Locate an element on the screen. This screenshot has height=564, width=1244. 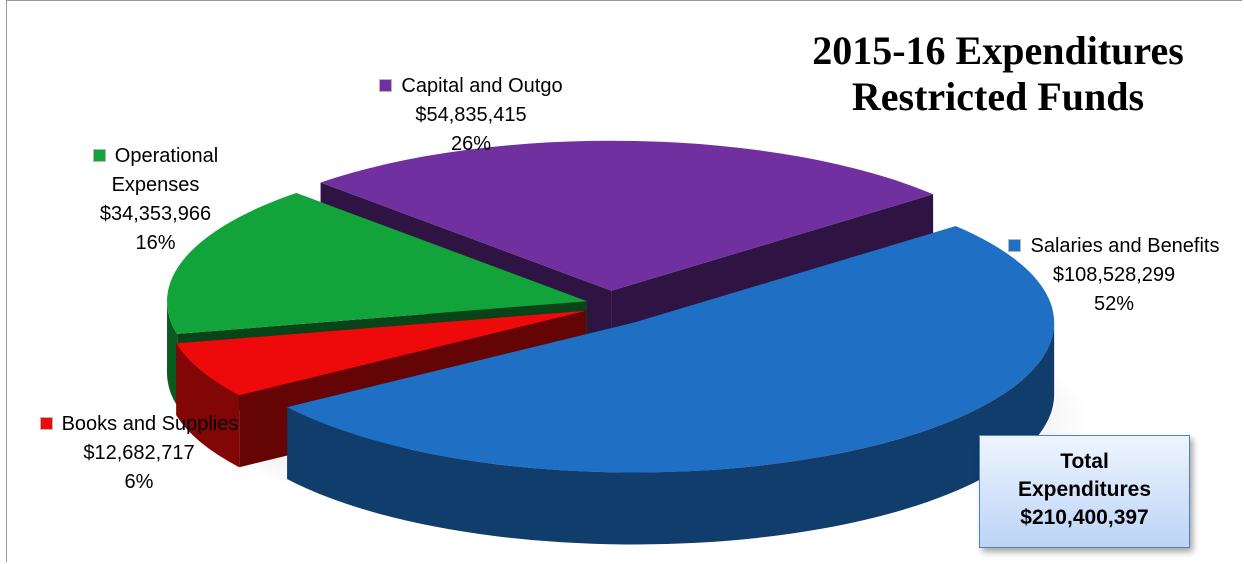
chart-title-line-1: 2015-16 Expenditures is located at coordinates (998, 50).